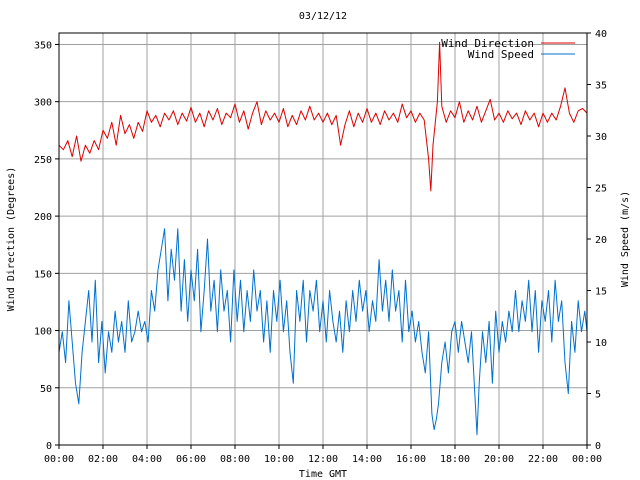  What do you see at coordinates (43, 246) in the screenshot?
I see `y-left-tick-labels: 0 50 100 150 200 250 300 350` at bounding box center [43, 246].